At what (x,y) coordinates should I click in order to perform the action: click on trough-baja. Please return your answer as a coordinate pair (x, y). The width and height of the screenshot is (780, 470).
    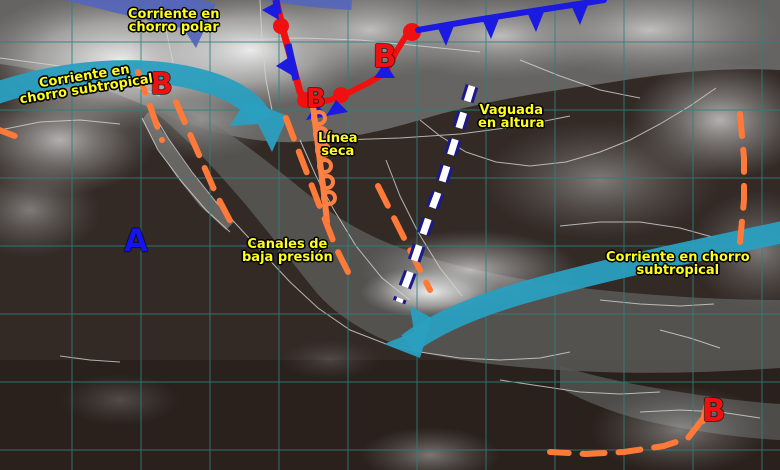
    Looking at the image, I should click on (206, 167).